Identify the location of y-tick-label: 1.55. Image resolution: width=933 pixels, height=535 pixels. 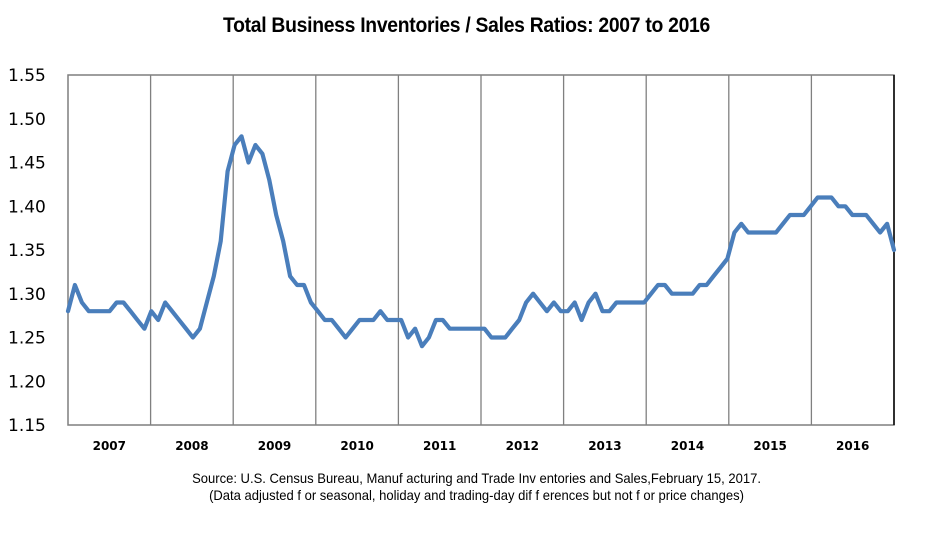
(27, 76).